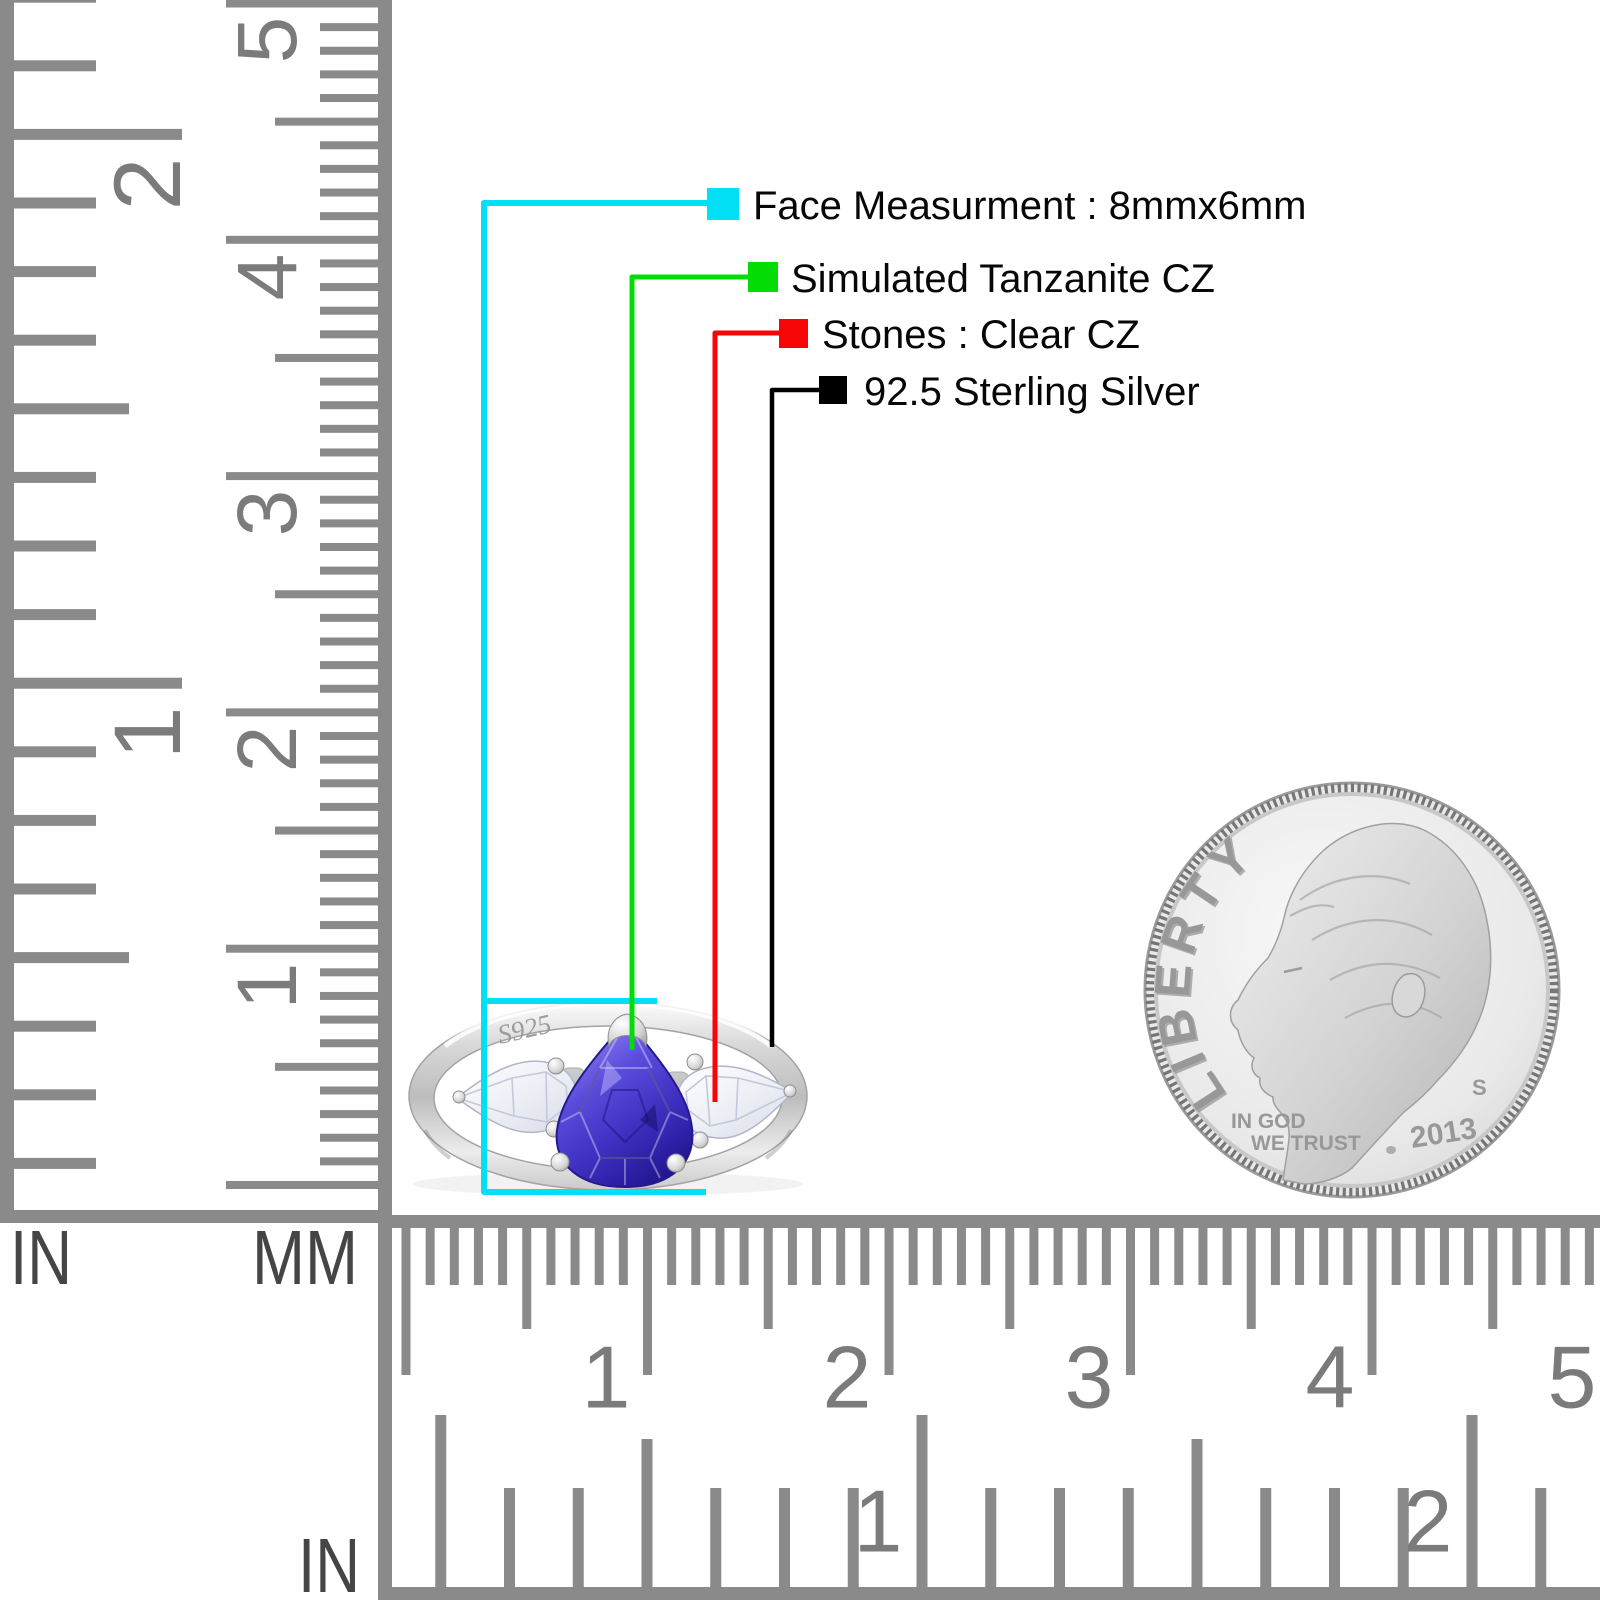 This screenshot has height=1600, width=1600. What do you see at coordinates (1032, 392) in the screenshot?
I see `legend-label-metal: 92.5 Sterling Silver` at bounding box center [1032, 392].